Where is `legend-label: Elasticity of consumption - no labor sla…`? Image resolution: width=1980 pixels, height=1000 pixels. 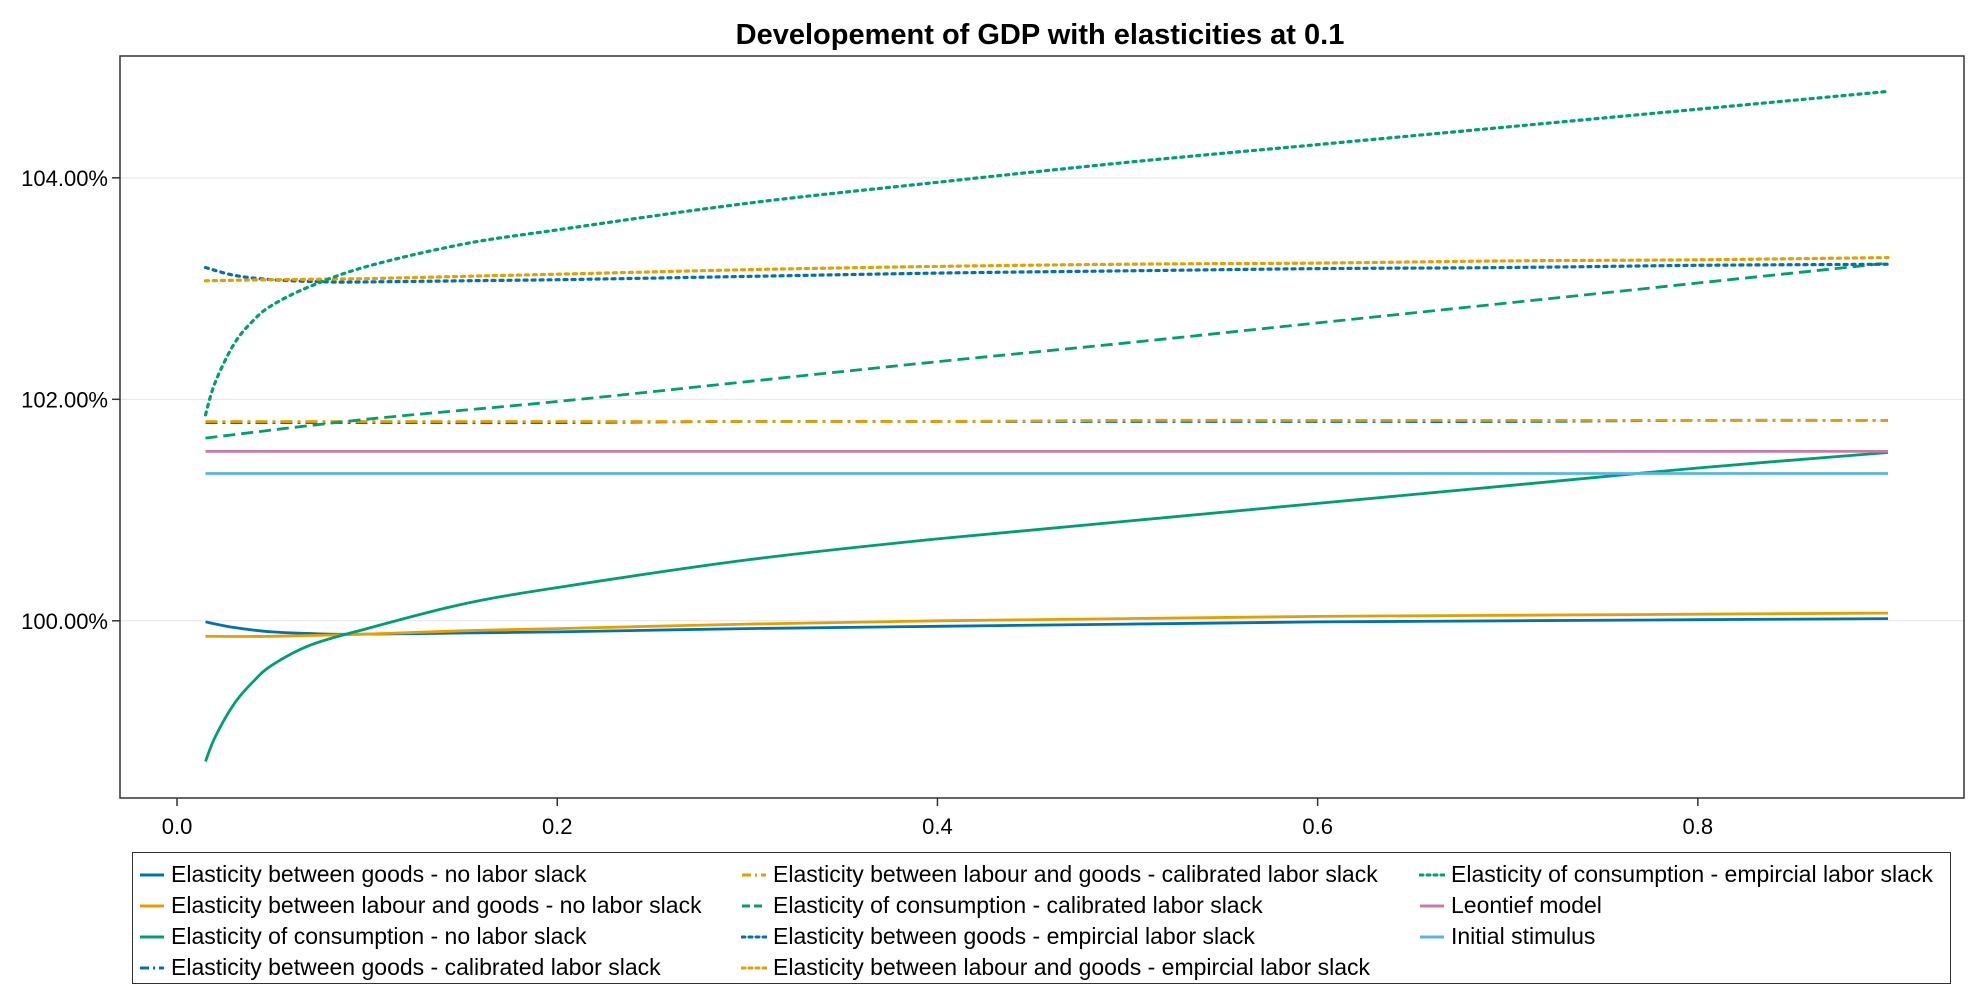
legend-label: Elasticity of consumption - no labor sla… is located at coordinates (379, 936).